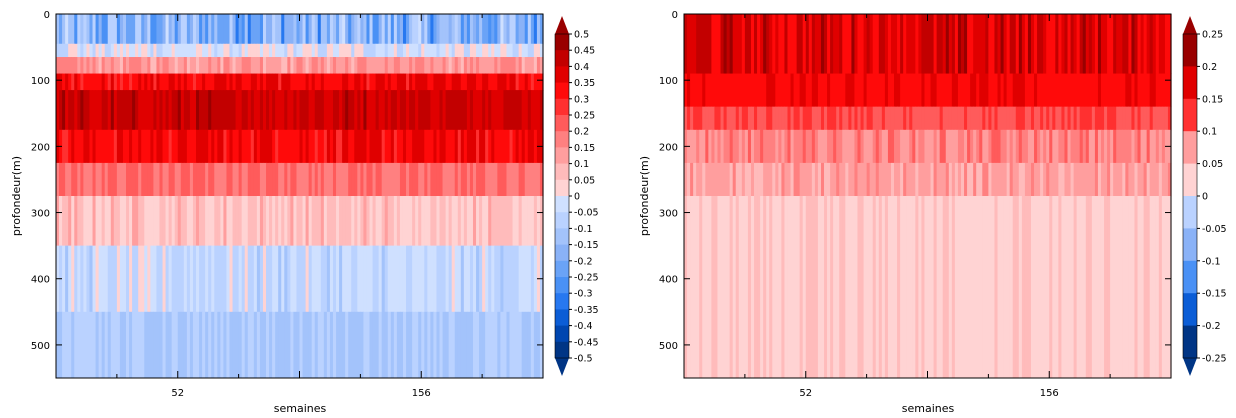 The width and height of the screenshot is (1236, 418). Describe the element at coordinates (668, 147) in the screenshot. I see `y-tick-label: 200` at that location.